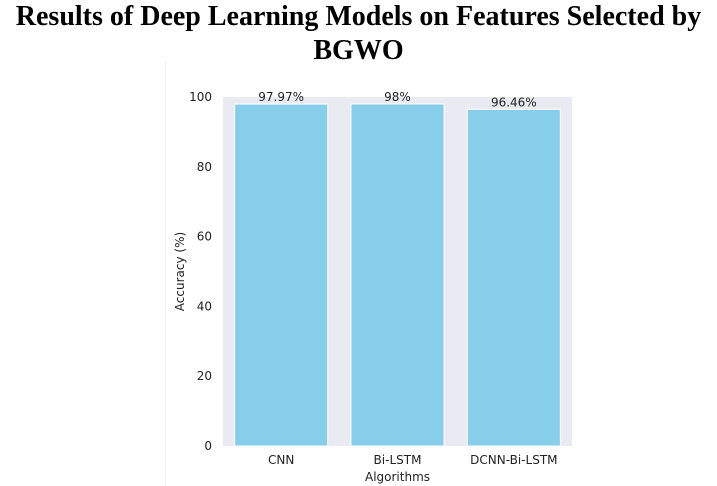 The height and width of the screenshot is (486, 717). I want to click on y-tick-label: 20, so click(204, 376).